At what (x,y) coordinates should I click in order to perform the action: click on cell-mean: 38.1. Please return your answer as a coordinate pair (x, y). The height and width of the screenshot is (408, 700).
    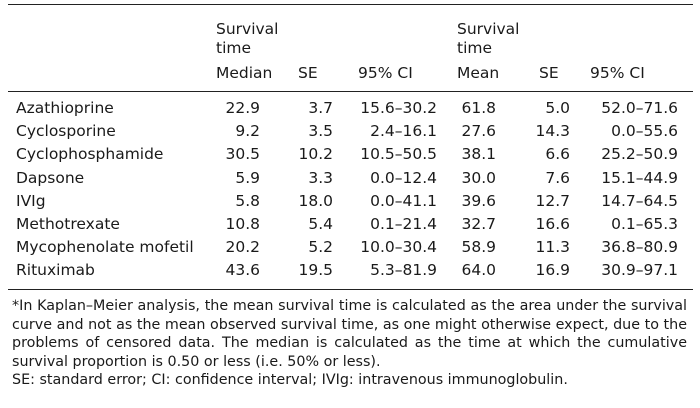
    Looking at the image, I should click on (478, 154).